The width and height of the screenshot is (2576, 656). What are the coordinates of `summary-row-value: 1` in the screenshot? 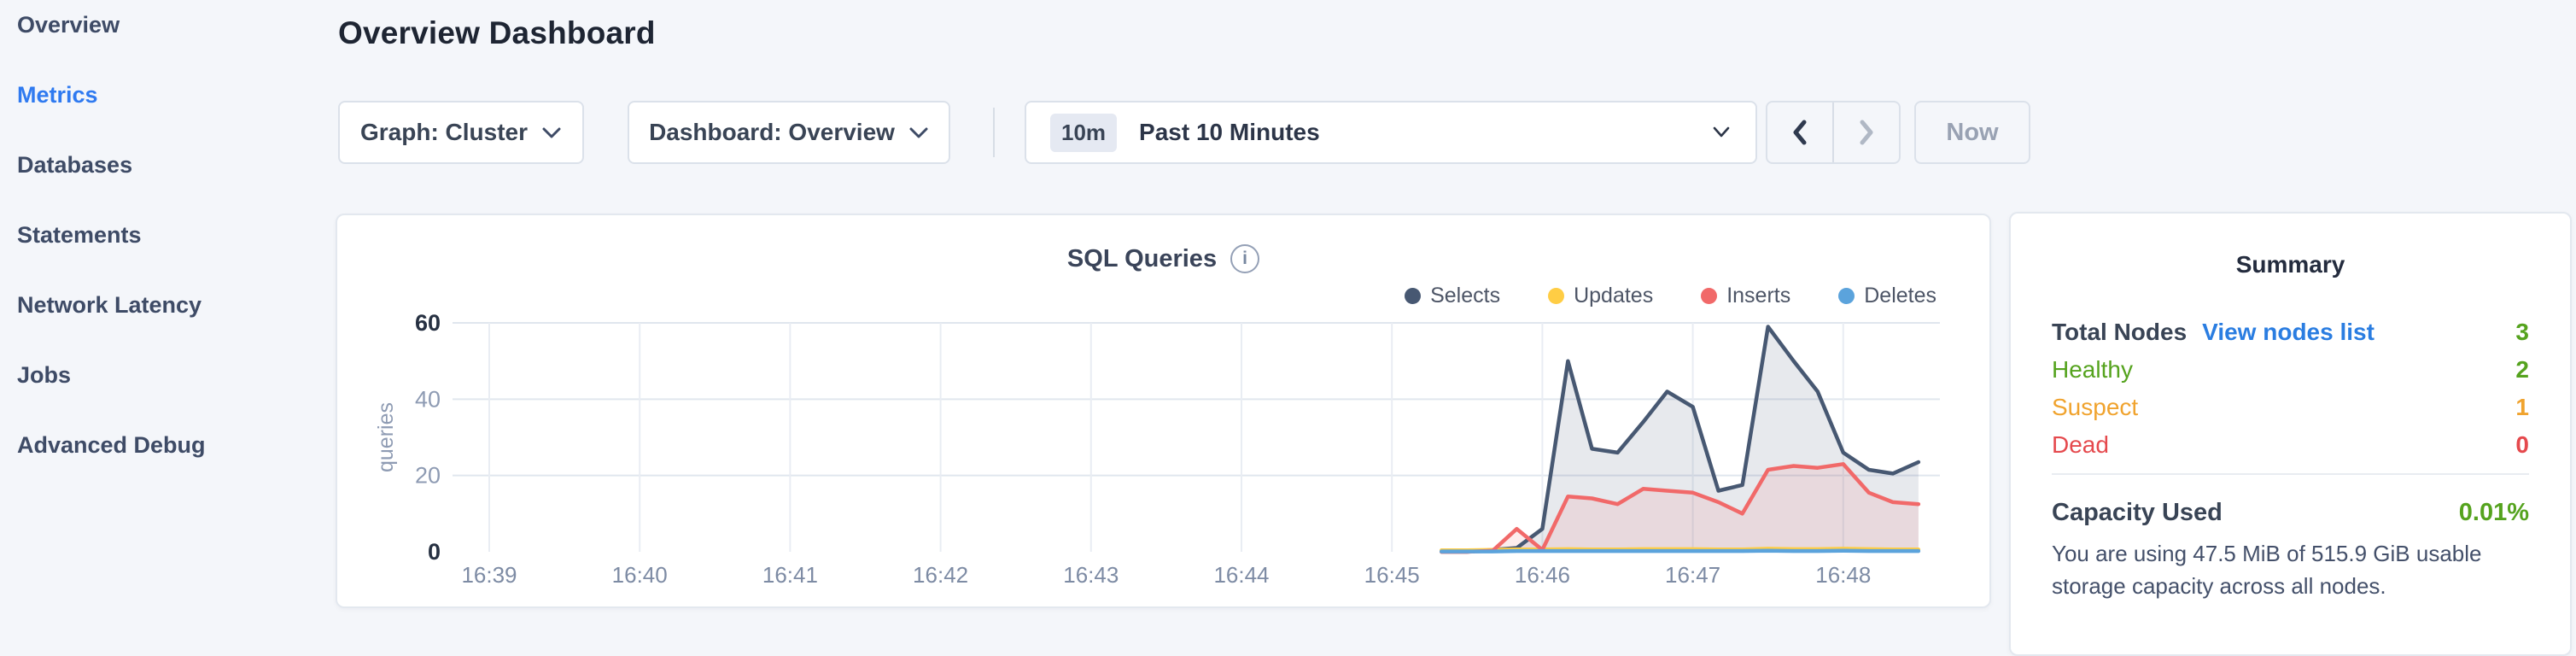 It's located at (2522, 407).